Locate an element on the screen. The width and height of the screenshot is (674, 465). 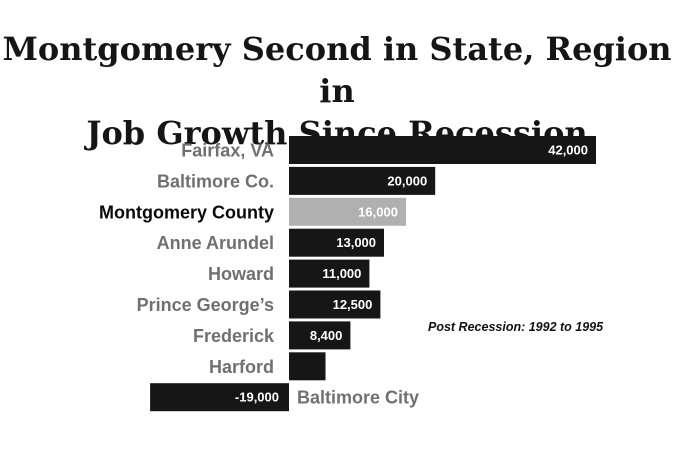
category-label-3: Anne Arundel is located at coordinates (215, 243).